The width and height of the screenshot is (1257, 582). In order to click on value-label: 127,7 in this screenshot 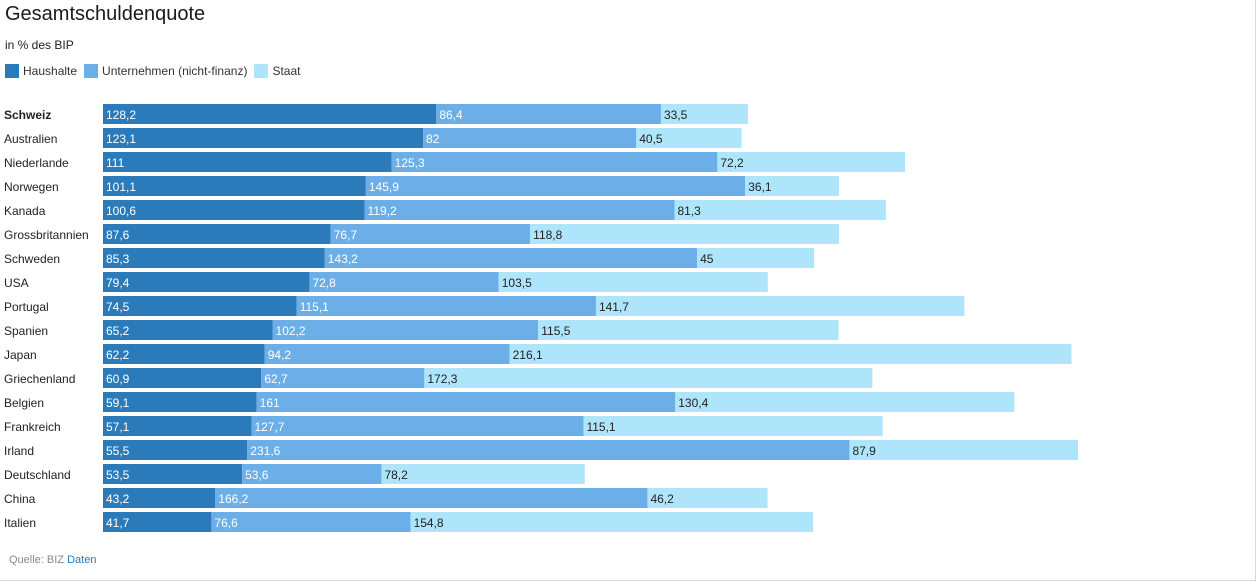, I will do `click(269, 427)`.